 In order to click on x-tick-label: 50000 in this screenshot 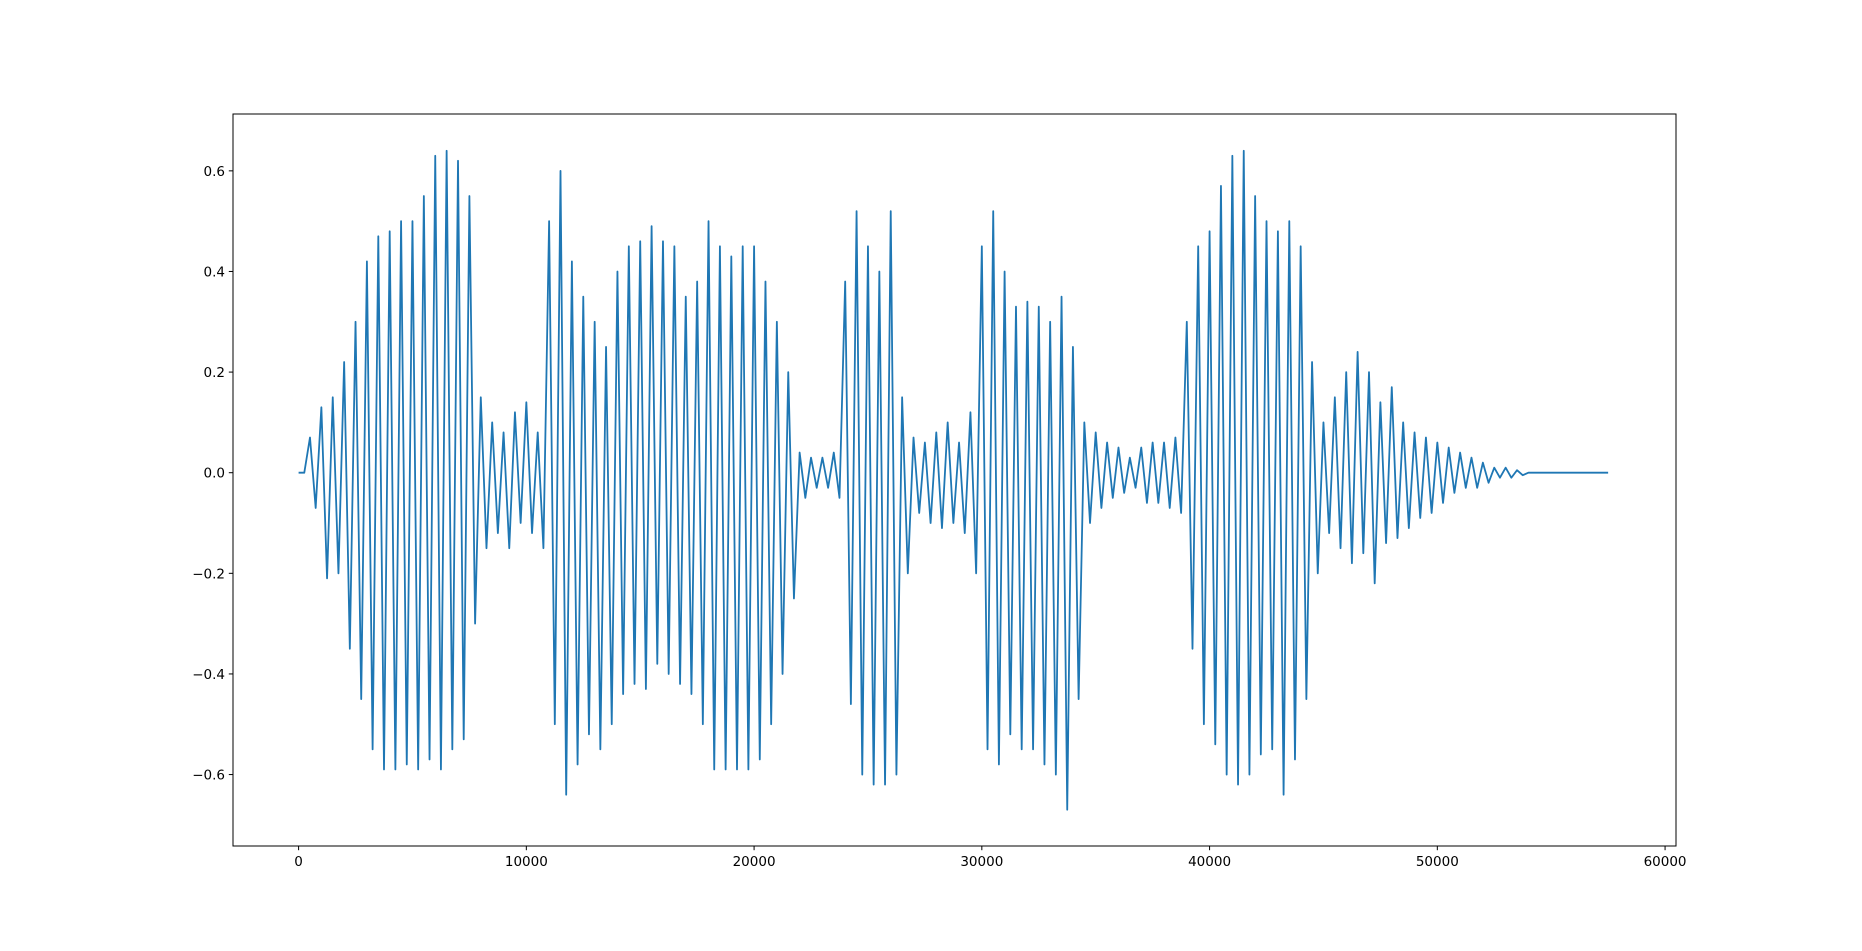, I will do `click(1437, 862)`.